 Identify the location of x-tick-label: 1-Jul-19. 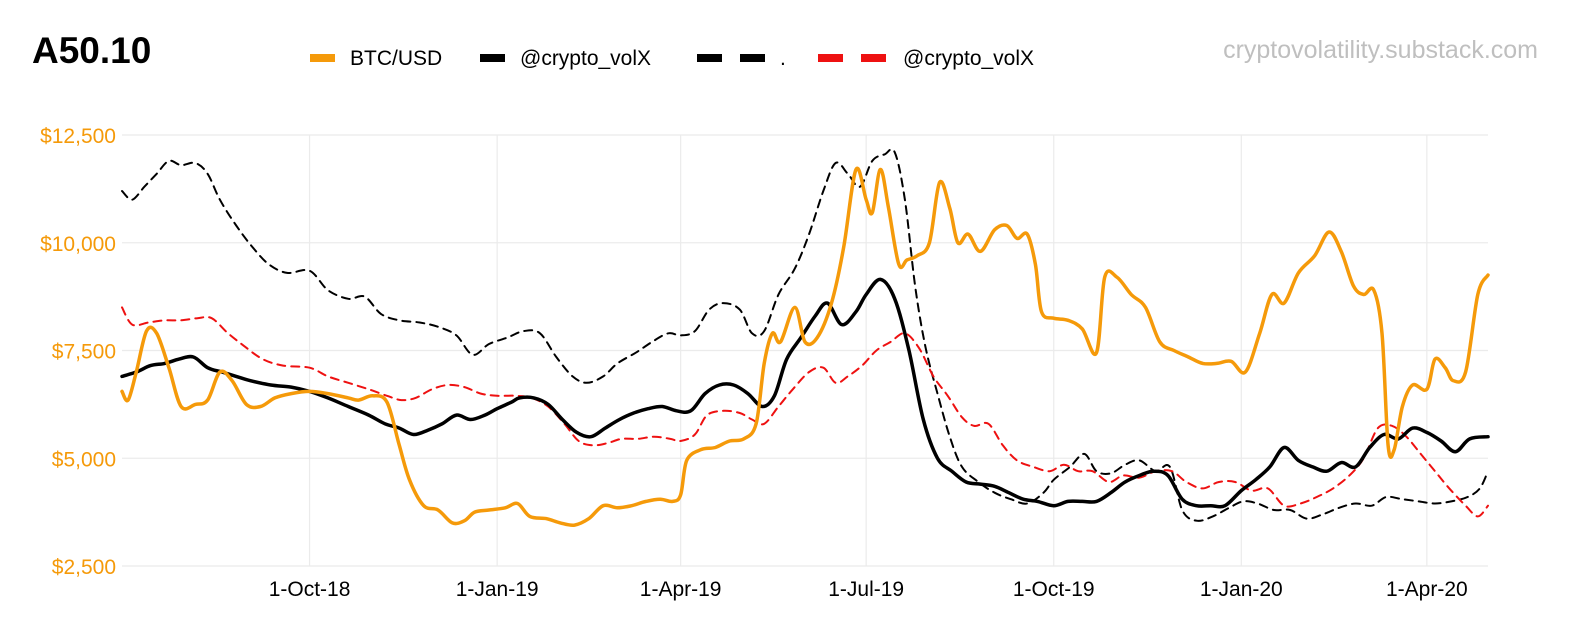
(866, 589).